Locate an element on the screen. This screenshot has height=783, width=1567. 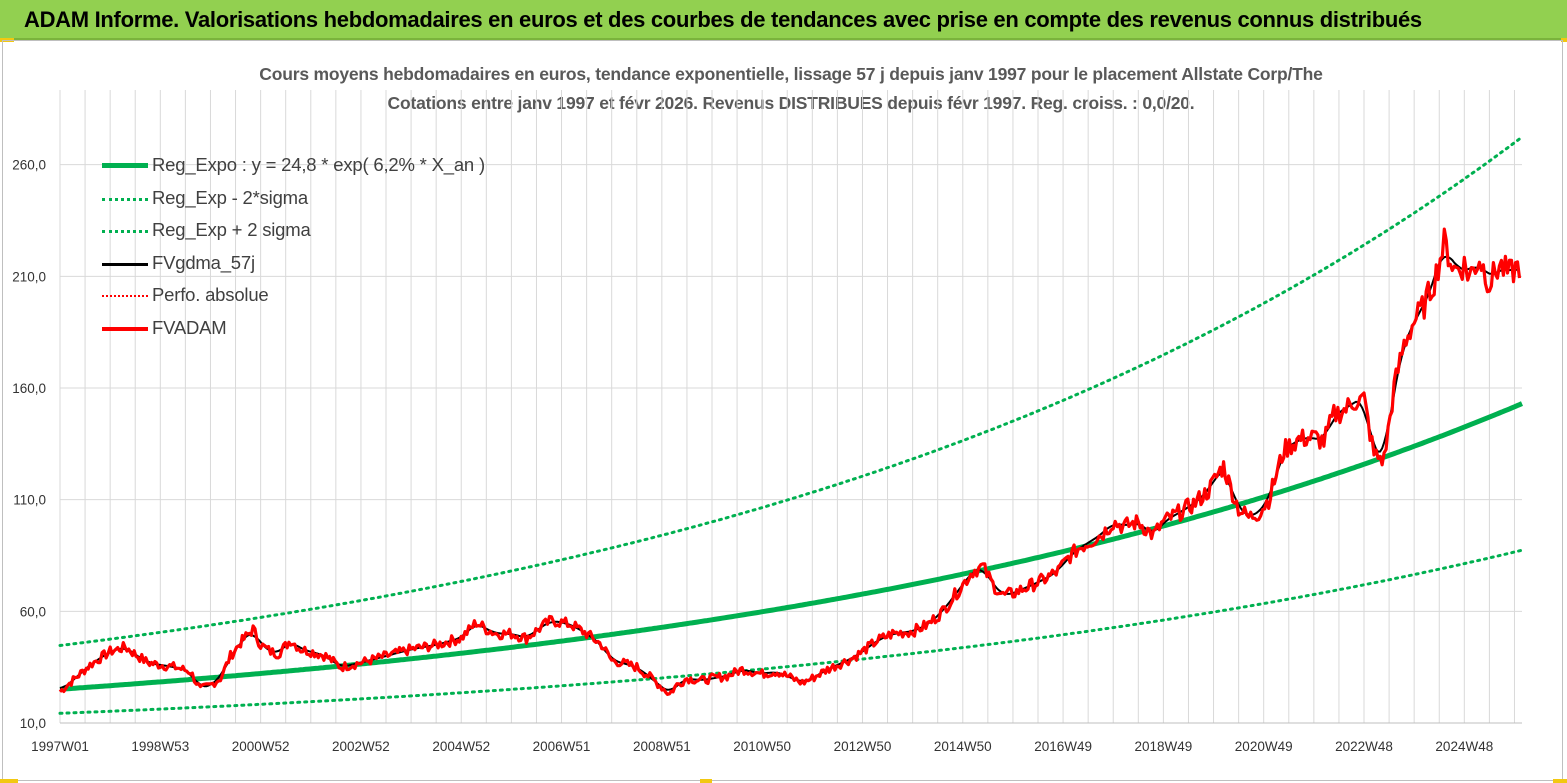
x-tick-label: 2016W49 is located at coordinates (1063, 746).